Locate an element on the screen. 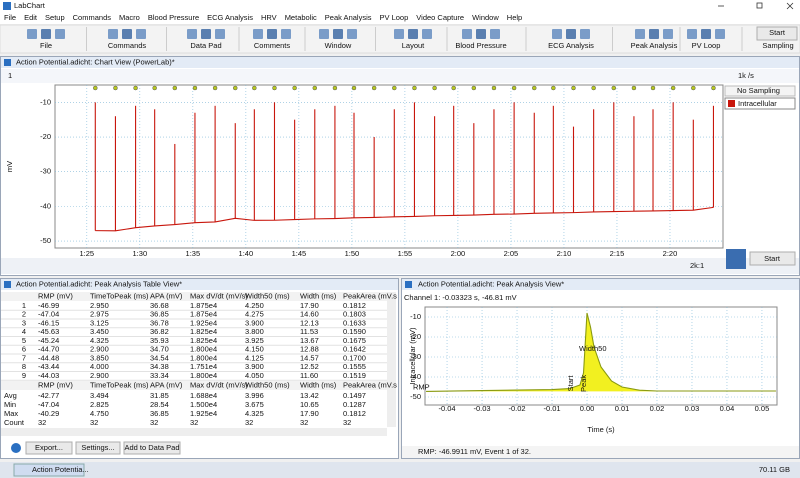 This screenshot has height=478, width=800. menu-item: Macro is located at coordinates (129, 17).